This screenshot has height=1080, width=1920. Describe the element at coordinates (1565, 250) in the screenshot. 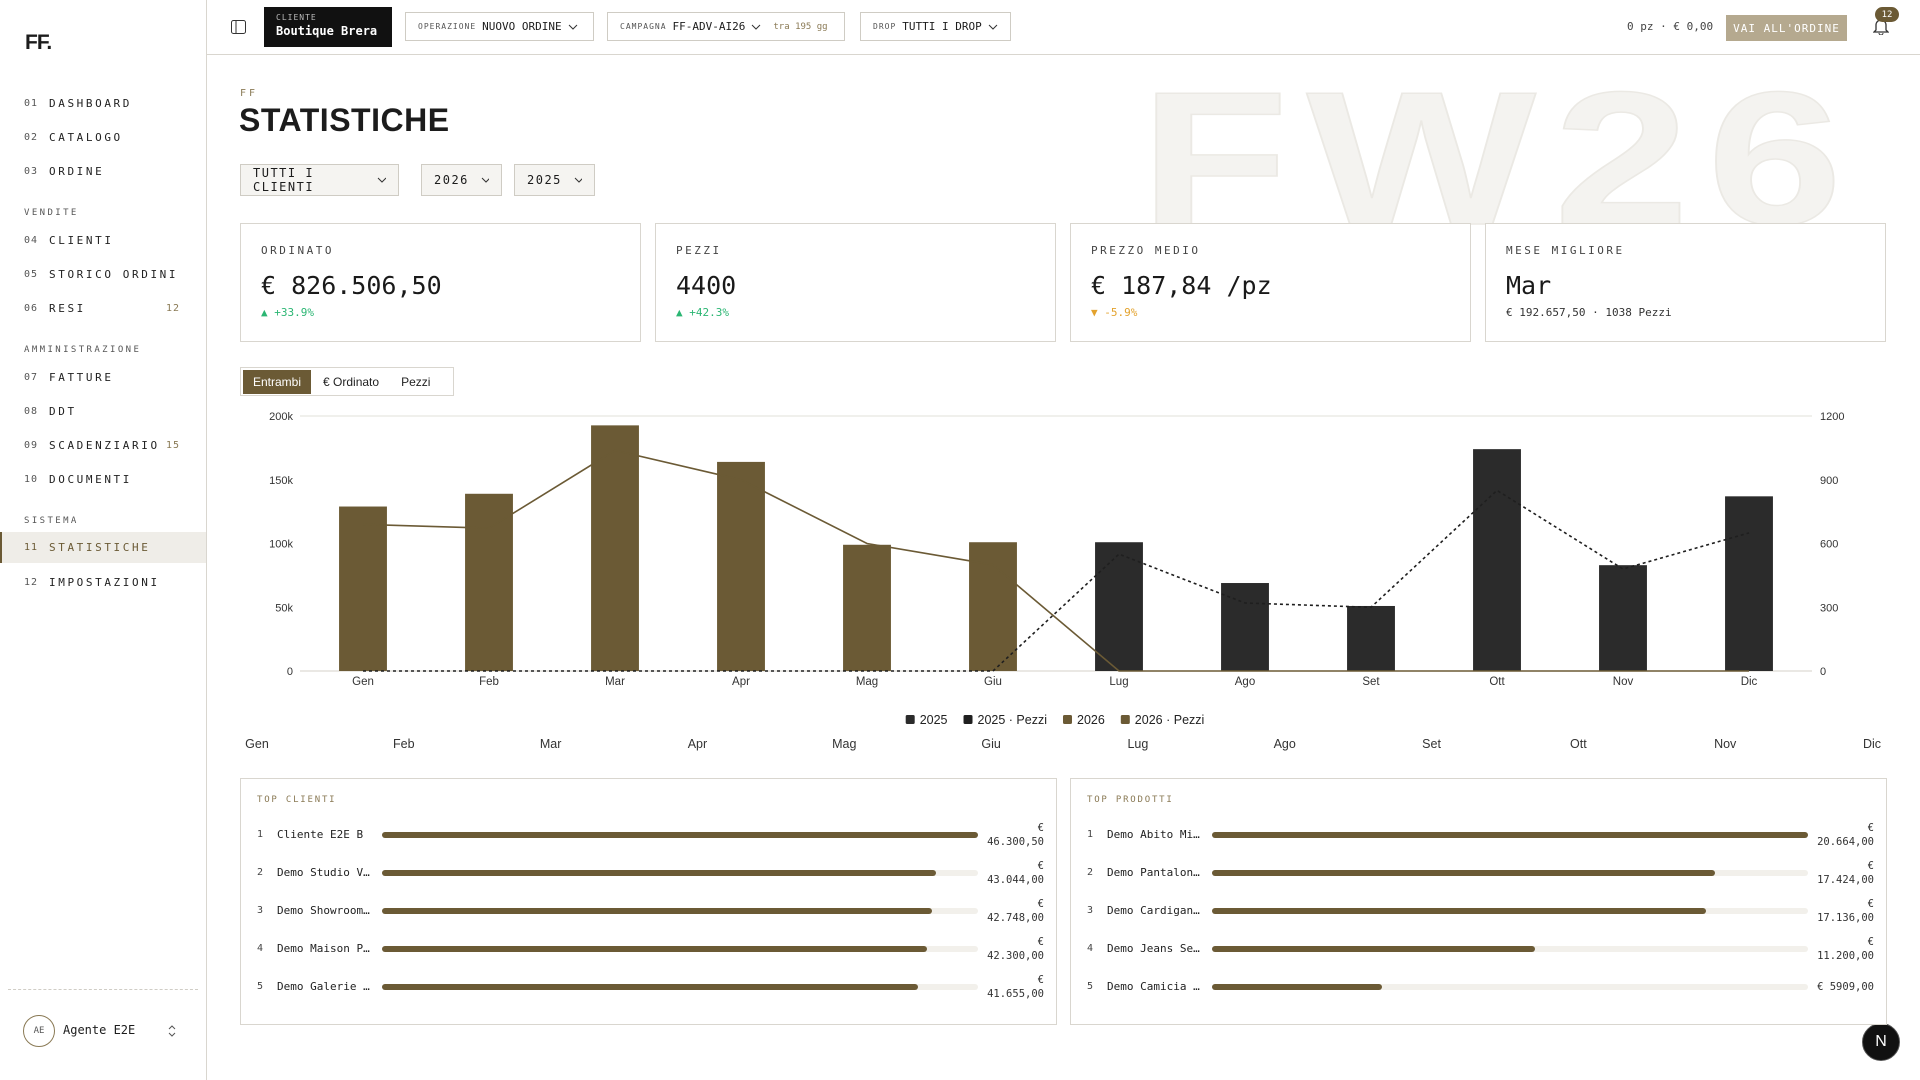

I see `kpi-label: MESE MIGLIORE` at that location.